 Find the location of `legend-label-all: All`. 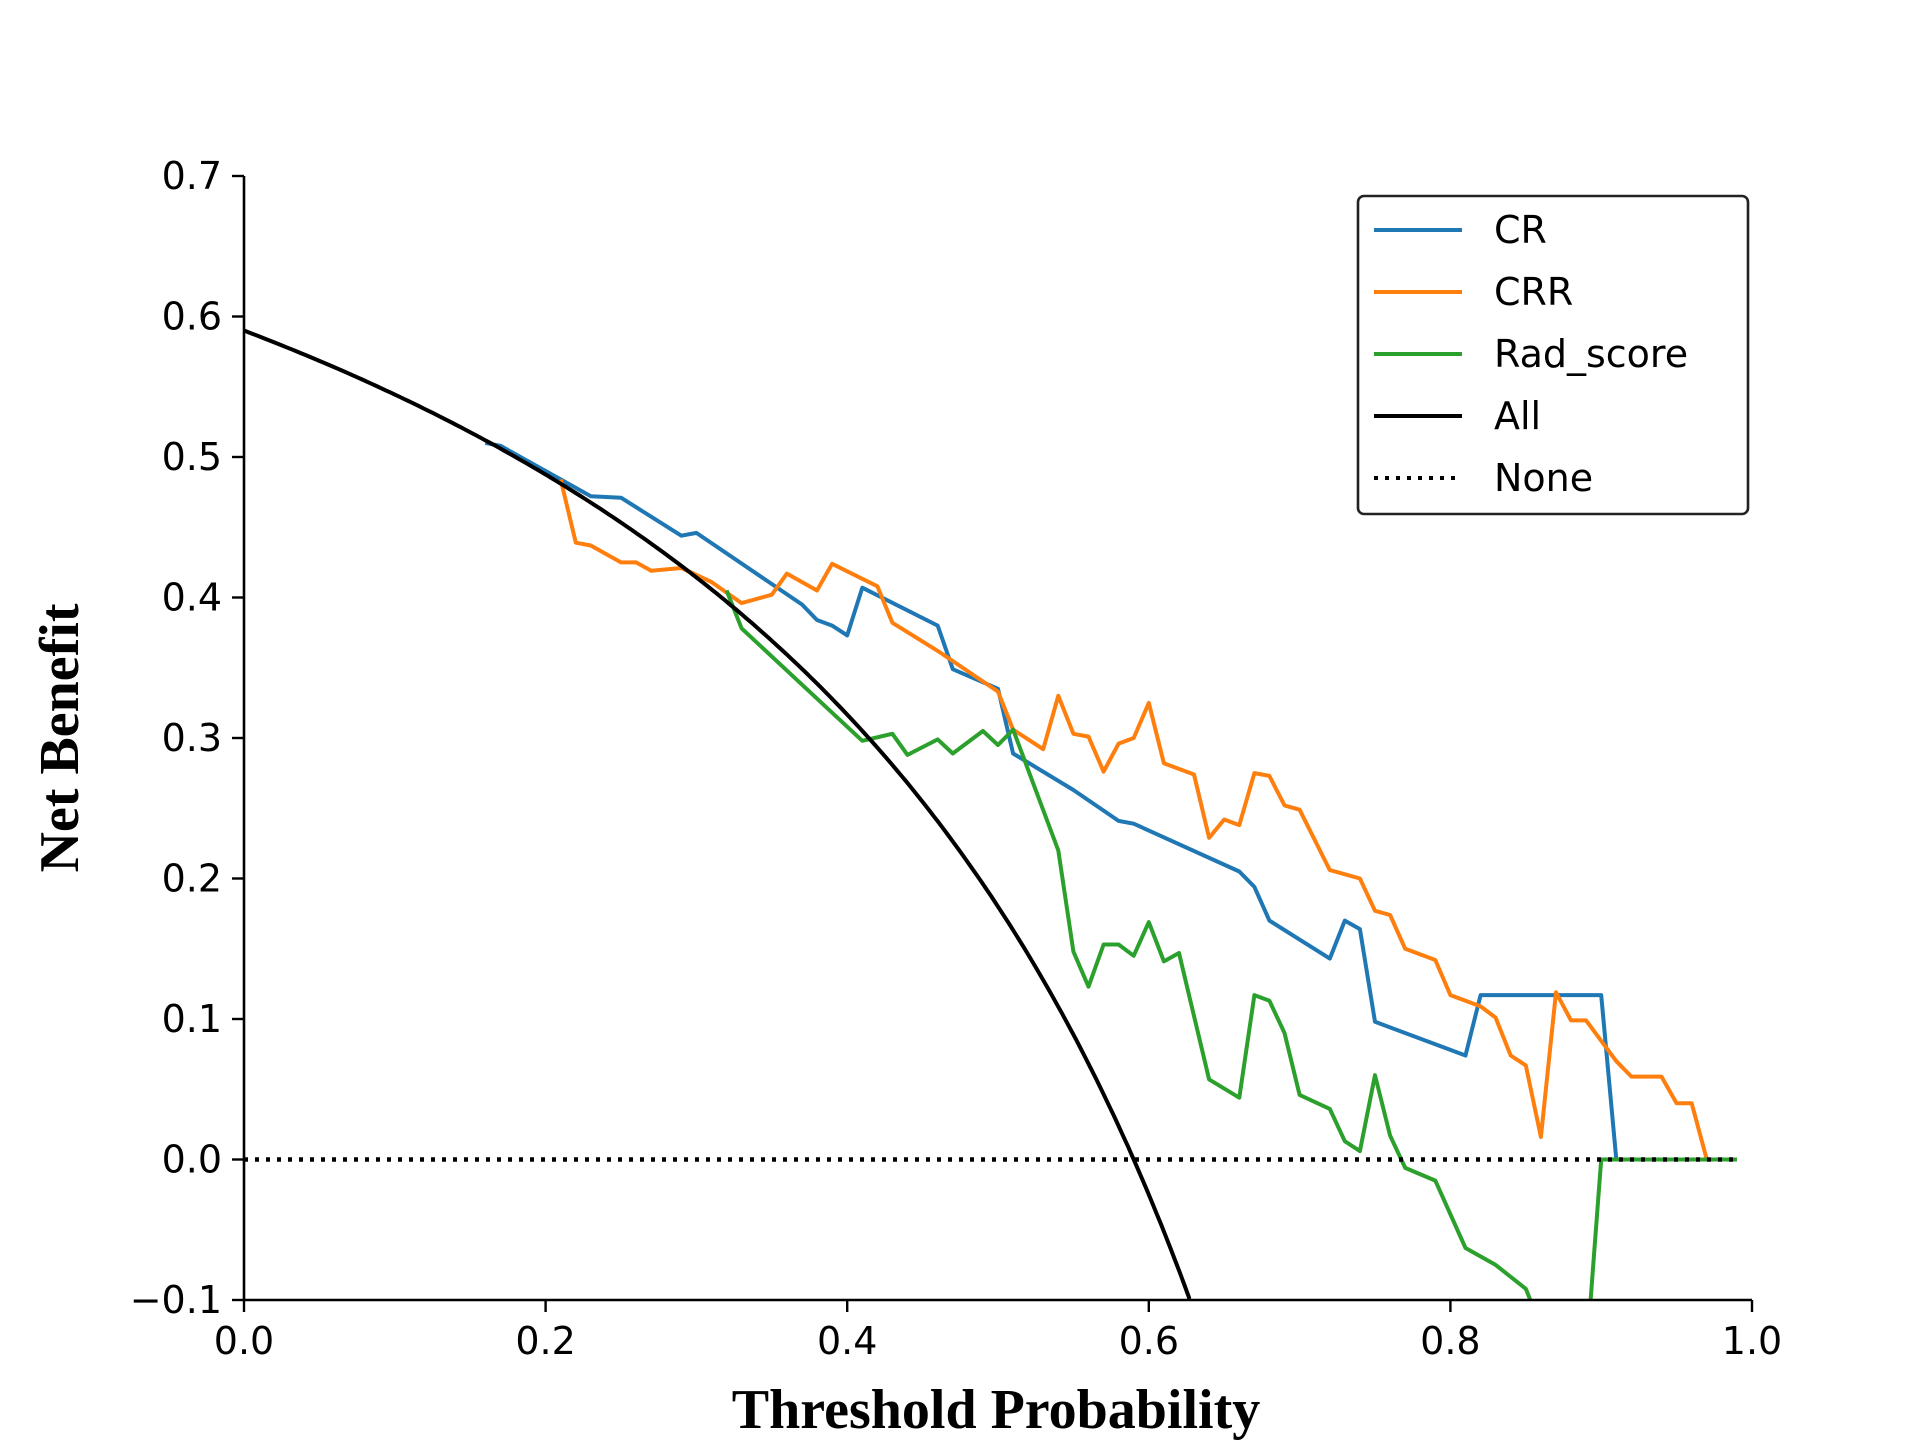

legend-label-all: All is located at coordinates (1517, 416).